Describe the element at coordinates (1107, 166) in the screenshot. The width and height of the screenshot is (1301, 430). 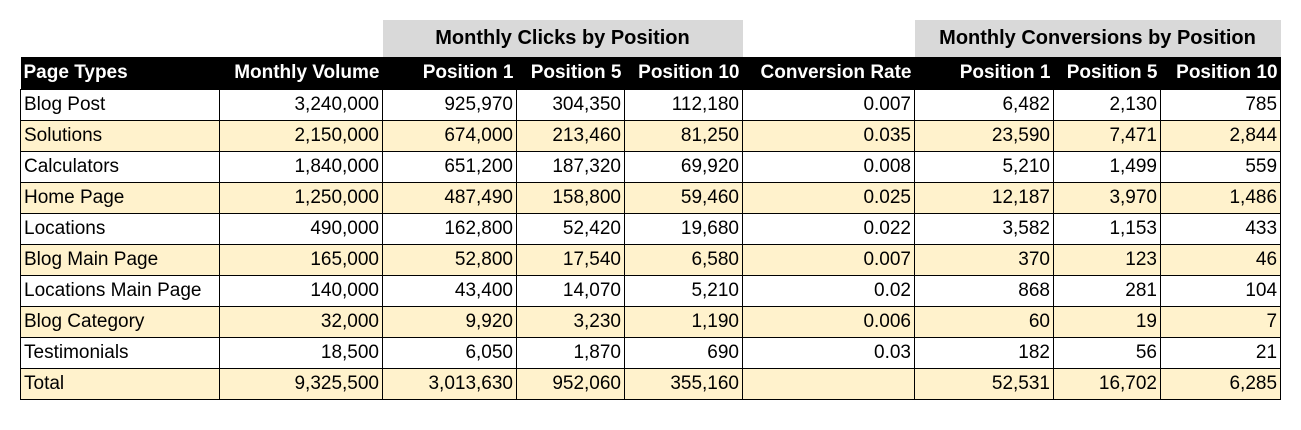
I see `cell: 1,499` at that location.